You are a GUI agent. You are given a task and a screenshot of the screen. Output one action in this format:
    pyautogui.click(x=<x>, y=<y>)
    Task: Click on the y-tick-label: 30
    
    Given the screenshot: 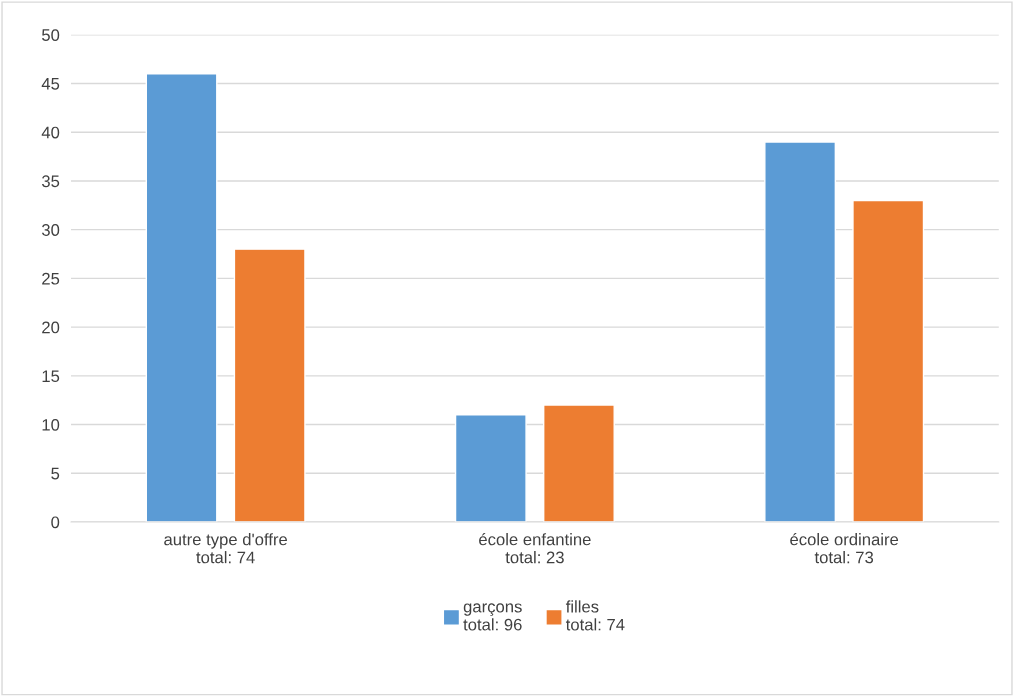 What is the action you would take?
    pyautogui.click(x=50, y=230)
    